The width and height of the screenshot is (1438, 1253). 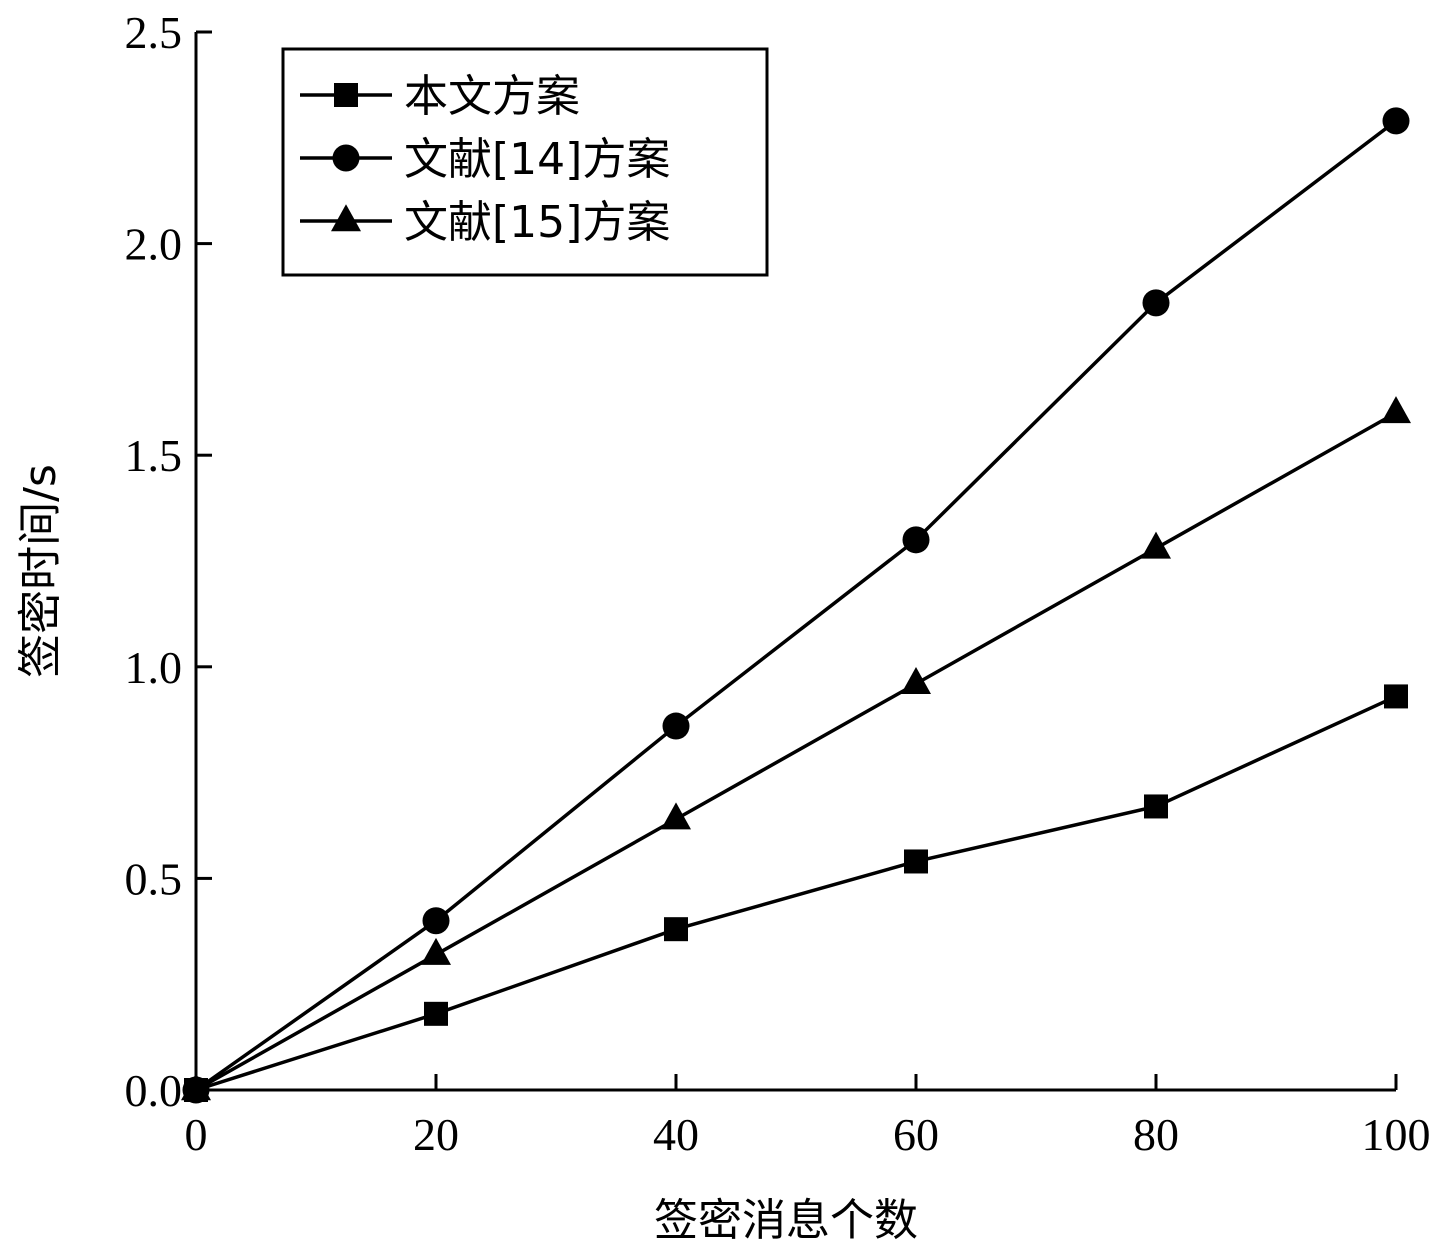 I want to click on legend-marker-triangle, so click(x=346, y=218).